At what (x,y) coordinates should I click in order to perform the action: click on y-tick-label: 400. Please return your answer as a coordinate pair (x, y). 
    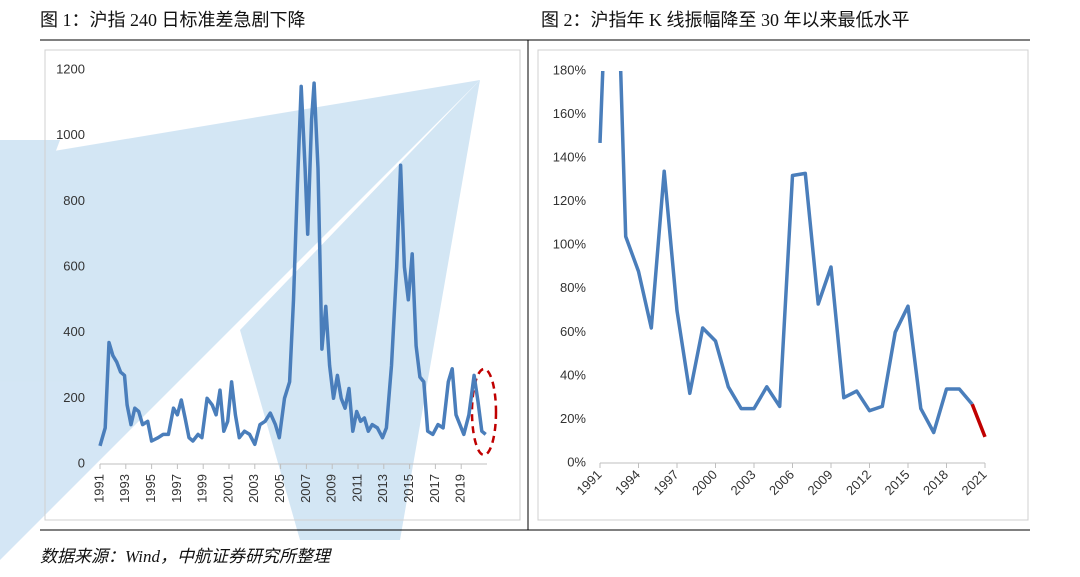
    Looking at the image, I should click on (74, 331).